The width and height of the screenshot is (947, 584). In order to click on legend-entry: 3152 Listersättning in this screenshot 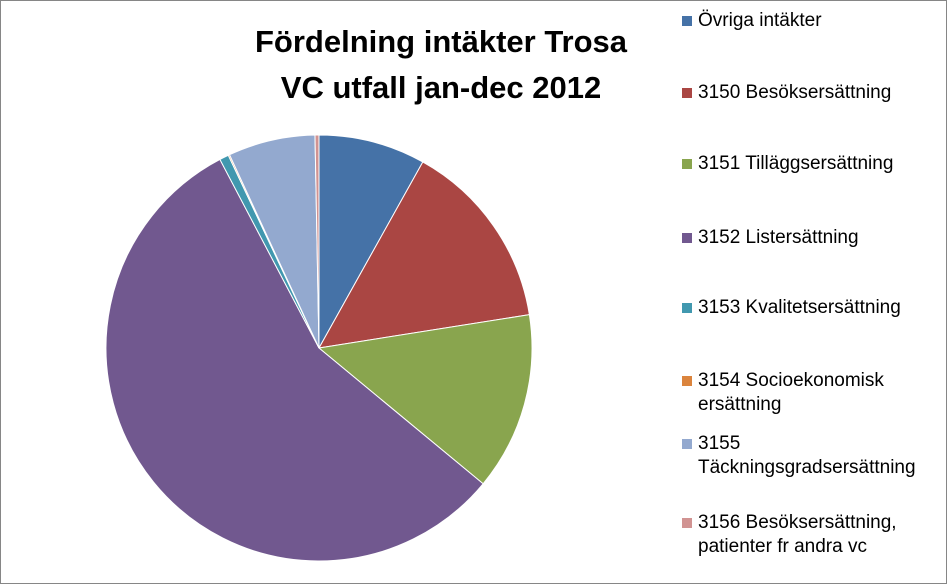, I will do `click(811, 238)`.